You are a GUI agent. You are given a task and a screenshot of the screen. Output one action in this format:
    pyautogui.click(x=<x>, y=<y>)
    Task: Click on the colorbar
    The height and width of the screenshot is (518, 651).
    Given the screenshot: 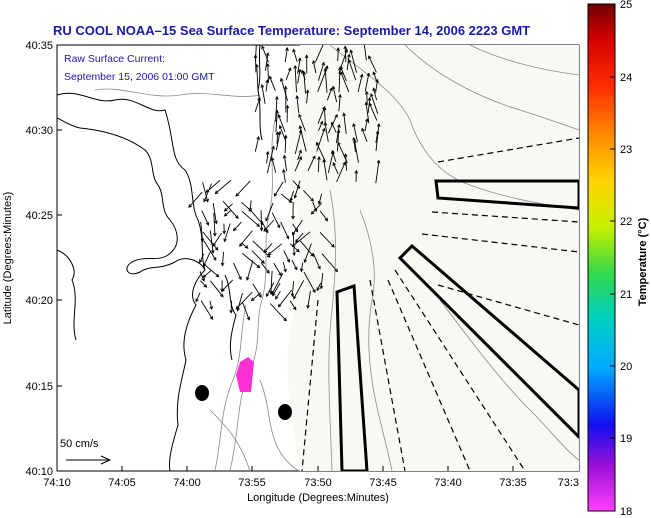 What is the action you would take?
    pyautogui.click(x=601, y=257)
    